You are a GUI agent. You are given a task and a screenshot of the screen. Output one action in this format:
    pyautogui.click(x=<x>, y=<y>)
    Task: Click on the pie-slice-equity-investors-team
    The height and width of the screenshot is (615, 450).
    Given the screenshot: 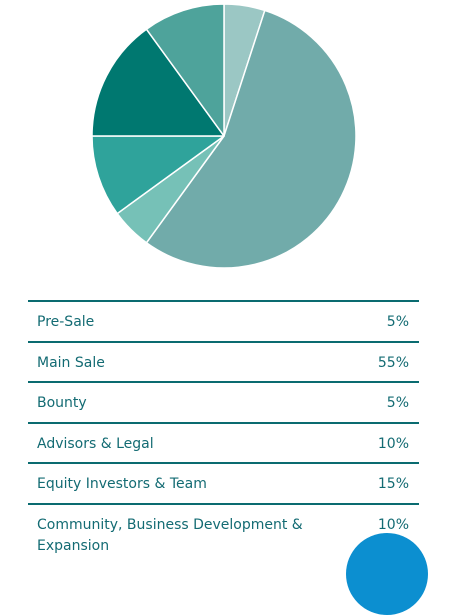 What is the action you would take?
    pyautogui.click(x=158, y=82)
    